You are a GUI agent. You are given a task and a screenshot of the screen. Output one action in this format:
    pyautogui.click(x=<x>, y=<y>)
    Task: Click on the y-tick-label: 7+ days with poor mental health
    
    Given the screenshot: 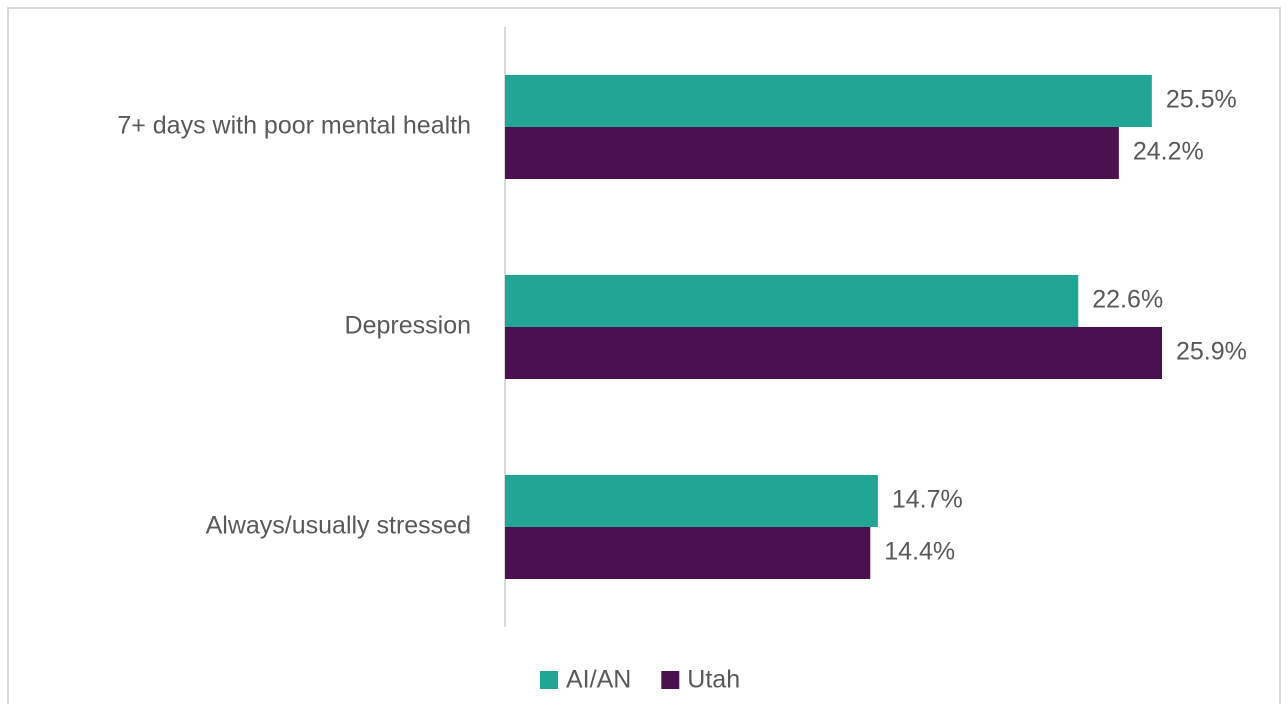 What is the action you would take?
    pyautogui.click(x=294, y=126)
    